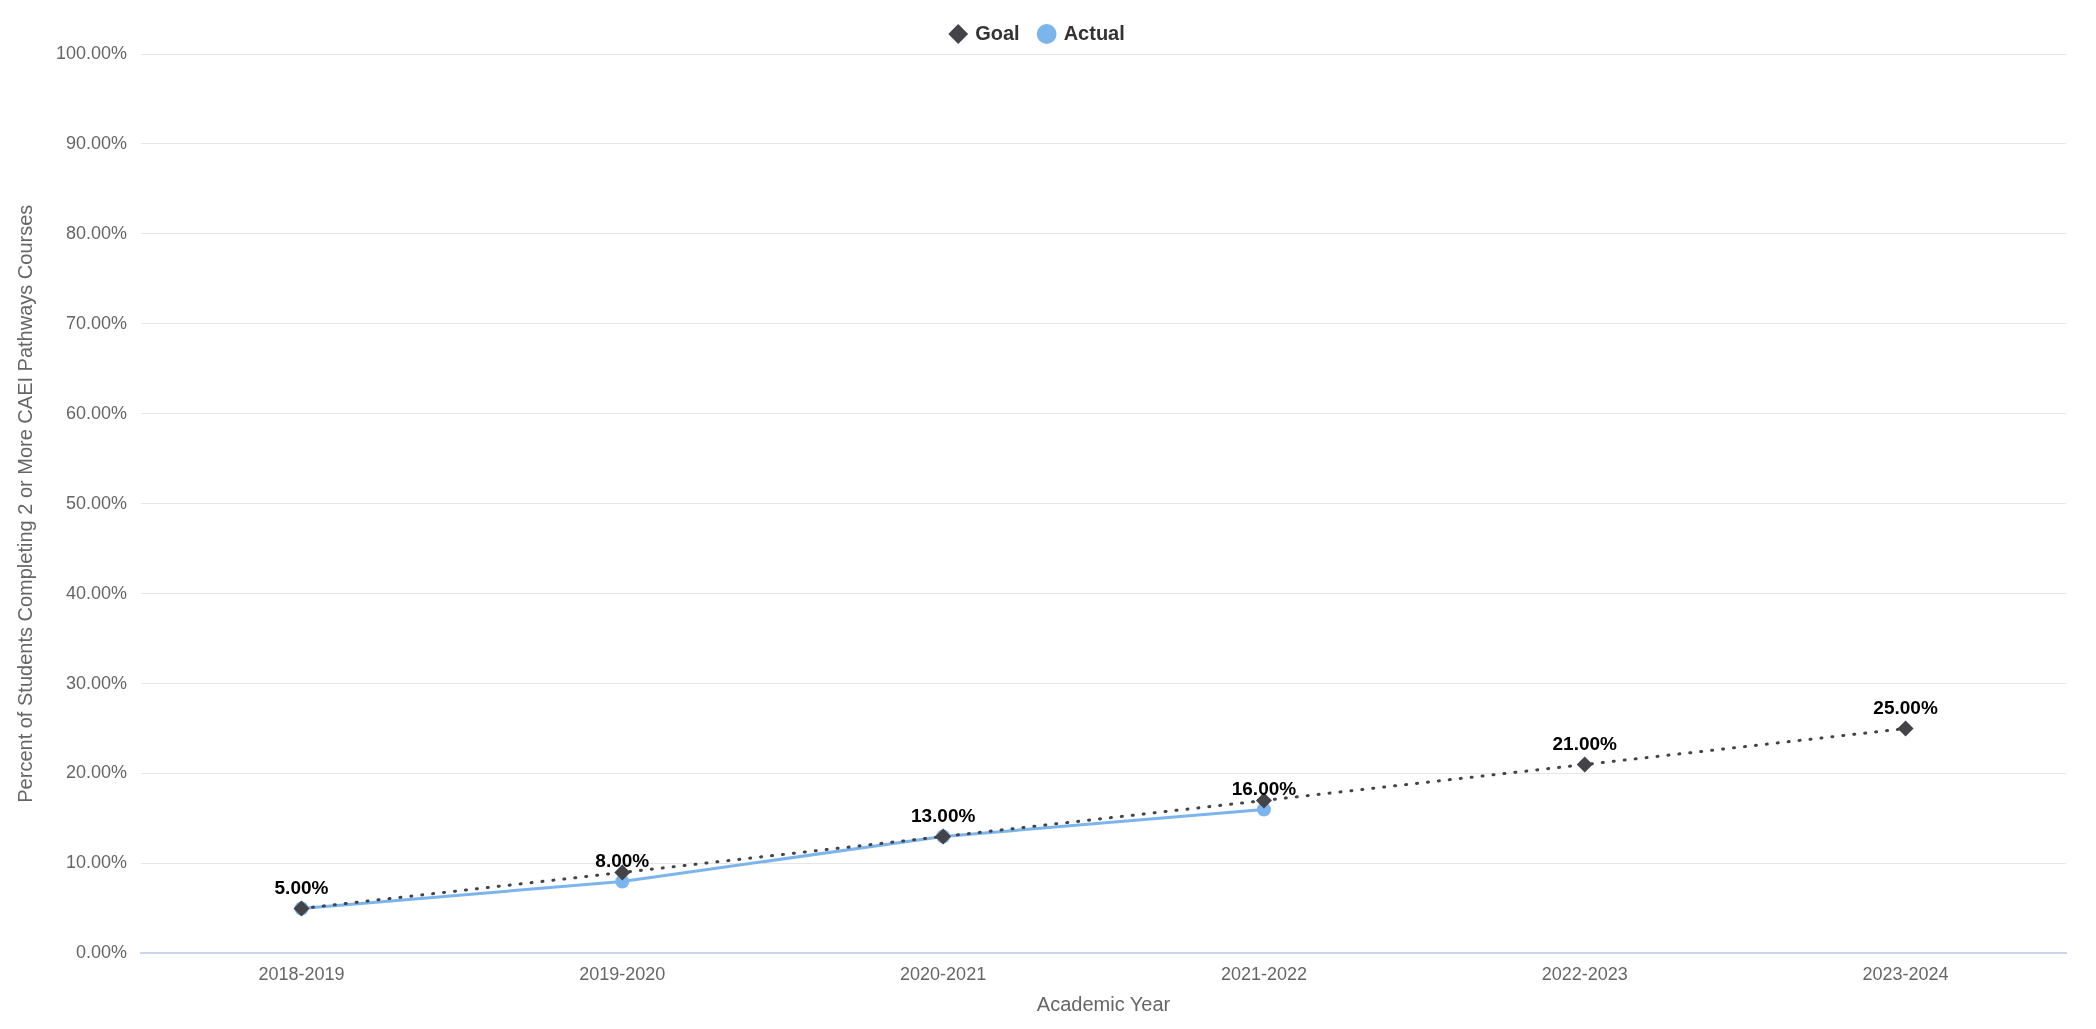 The width and height of the screenshot is (2096, 1029). I want to click on y-tick-label: 30.00%, so click(97, 682).